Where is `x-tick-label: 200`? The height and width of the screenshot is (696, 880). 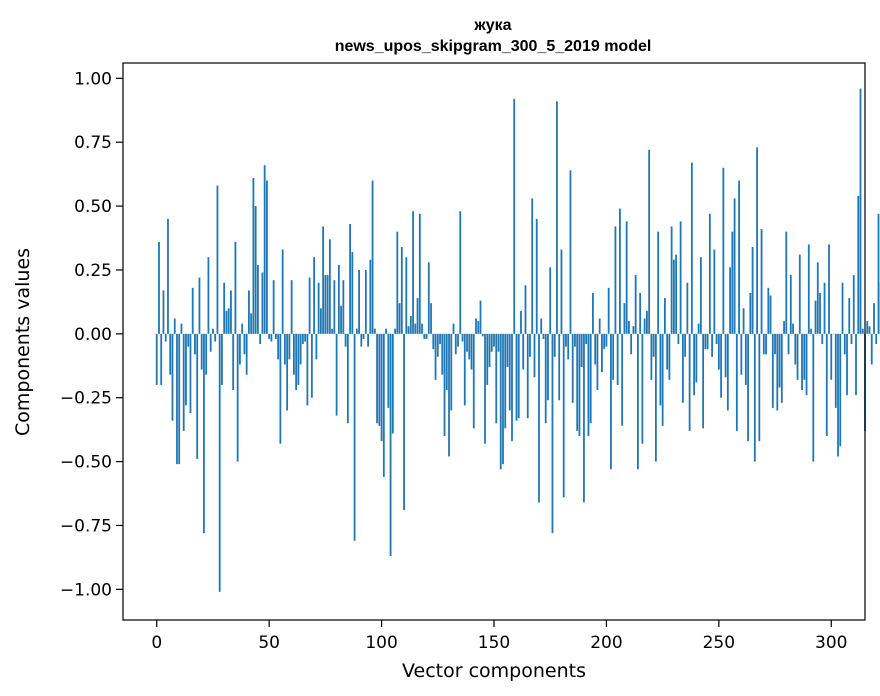
x-tick-label: 200 is located at coordinates (606, 643).